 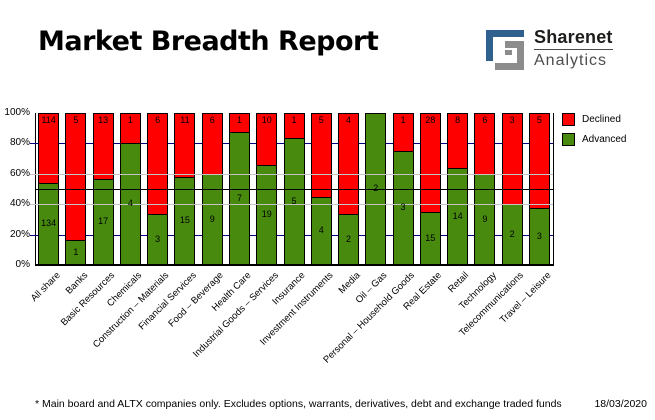 I want to click on bar-label-advanced: 19, so click(x=266, y=214).